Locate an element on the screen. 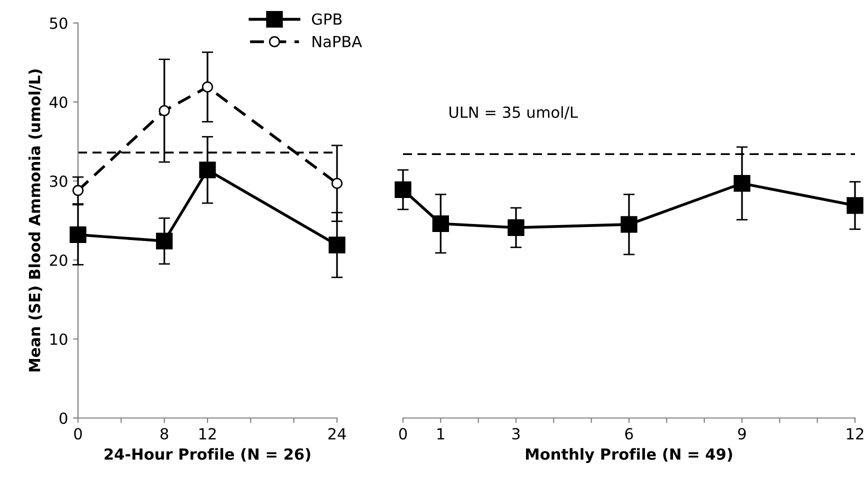 This screenshot has width=864, height=481. y-tick-label: 20 is located at coordinates (59, 260).